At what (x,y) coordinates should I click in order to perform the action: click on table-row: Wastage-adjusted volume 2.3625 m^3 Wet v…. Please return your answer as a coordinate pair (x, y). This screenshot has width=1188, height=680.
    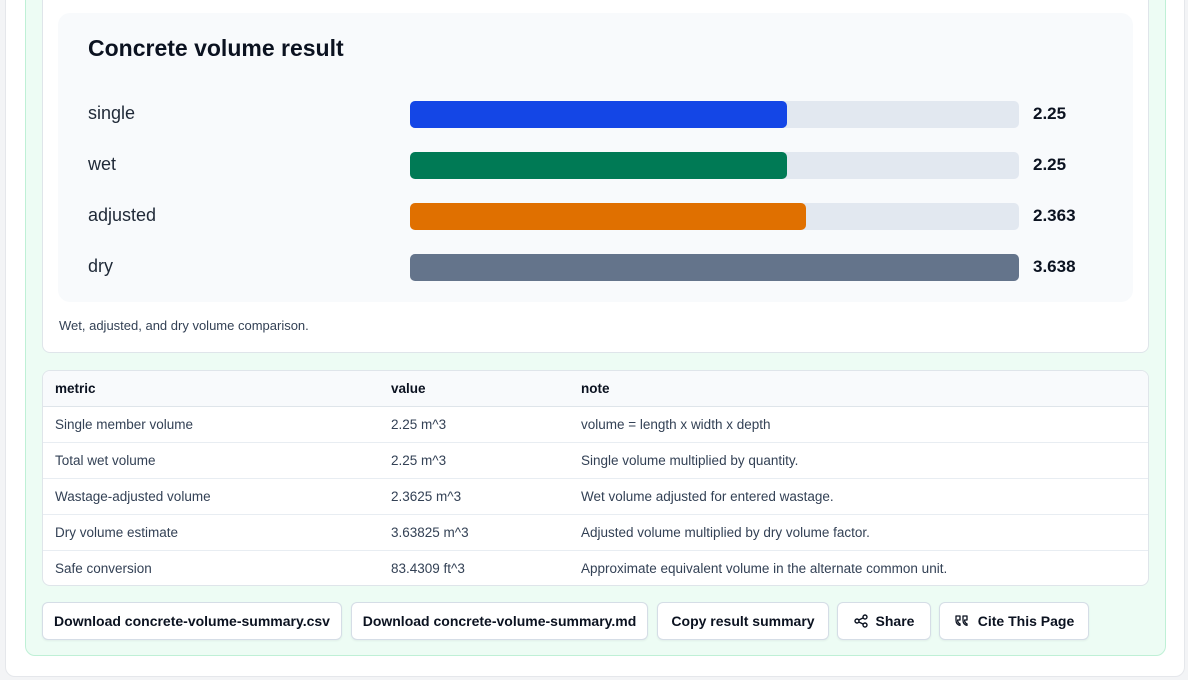
    Looking at the image, I should click on (595, 496).